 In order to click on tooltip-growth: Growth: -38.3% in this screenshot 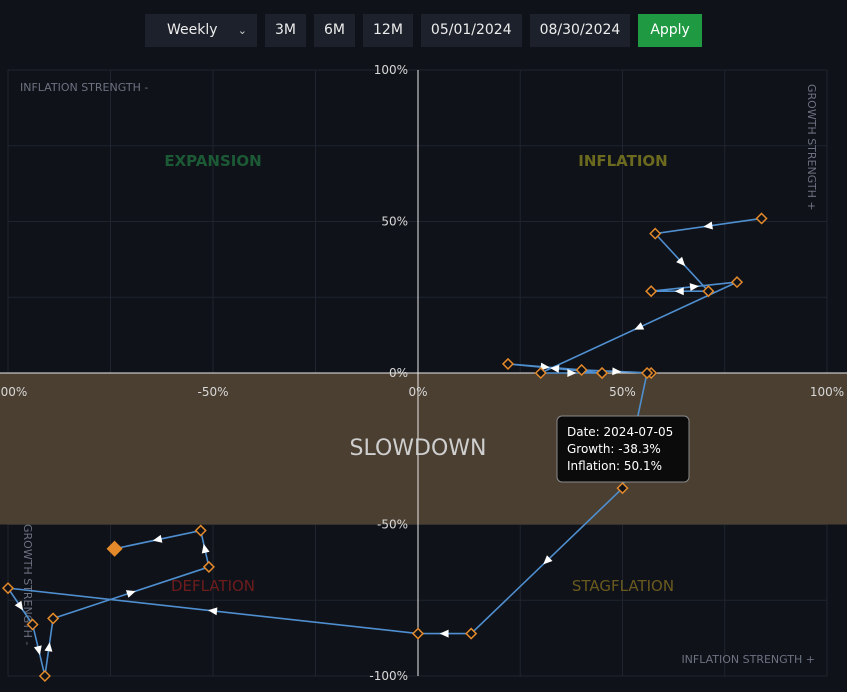, I will do `click(614, 449)`.